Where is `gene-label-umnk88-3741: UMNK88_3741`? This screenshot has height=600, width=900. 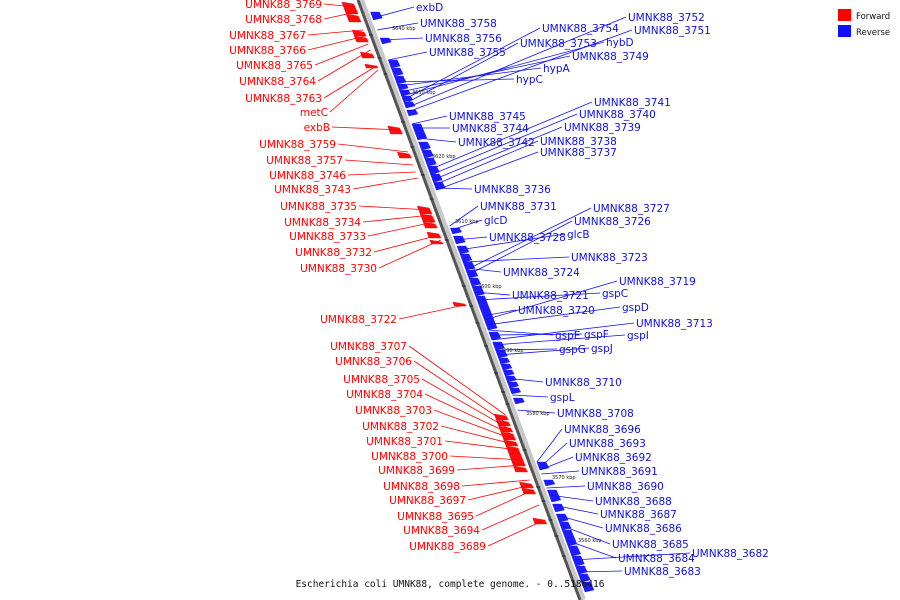
gene-label-umnk88-3741: UMNK88_3741 is located at coordinates (632, 103).